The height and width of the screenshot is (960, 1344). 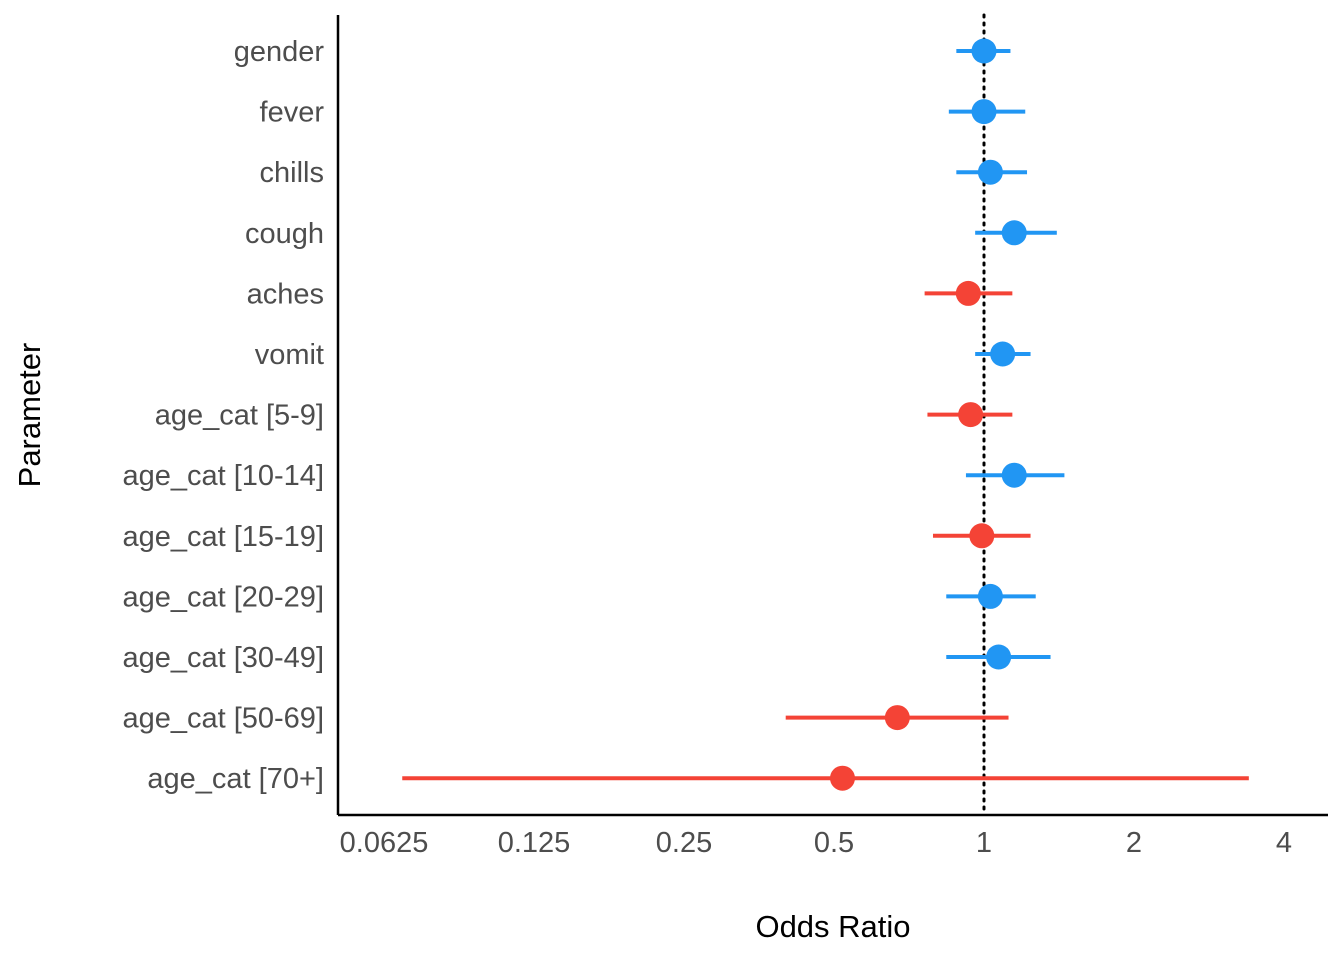 What do you see at coordinates (292, 173) in the screenshot?
I see `y-tick-label-chills: chills` at bounding box center [292, 173].